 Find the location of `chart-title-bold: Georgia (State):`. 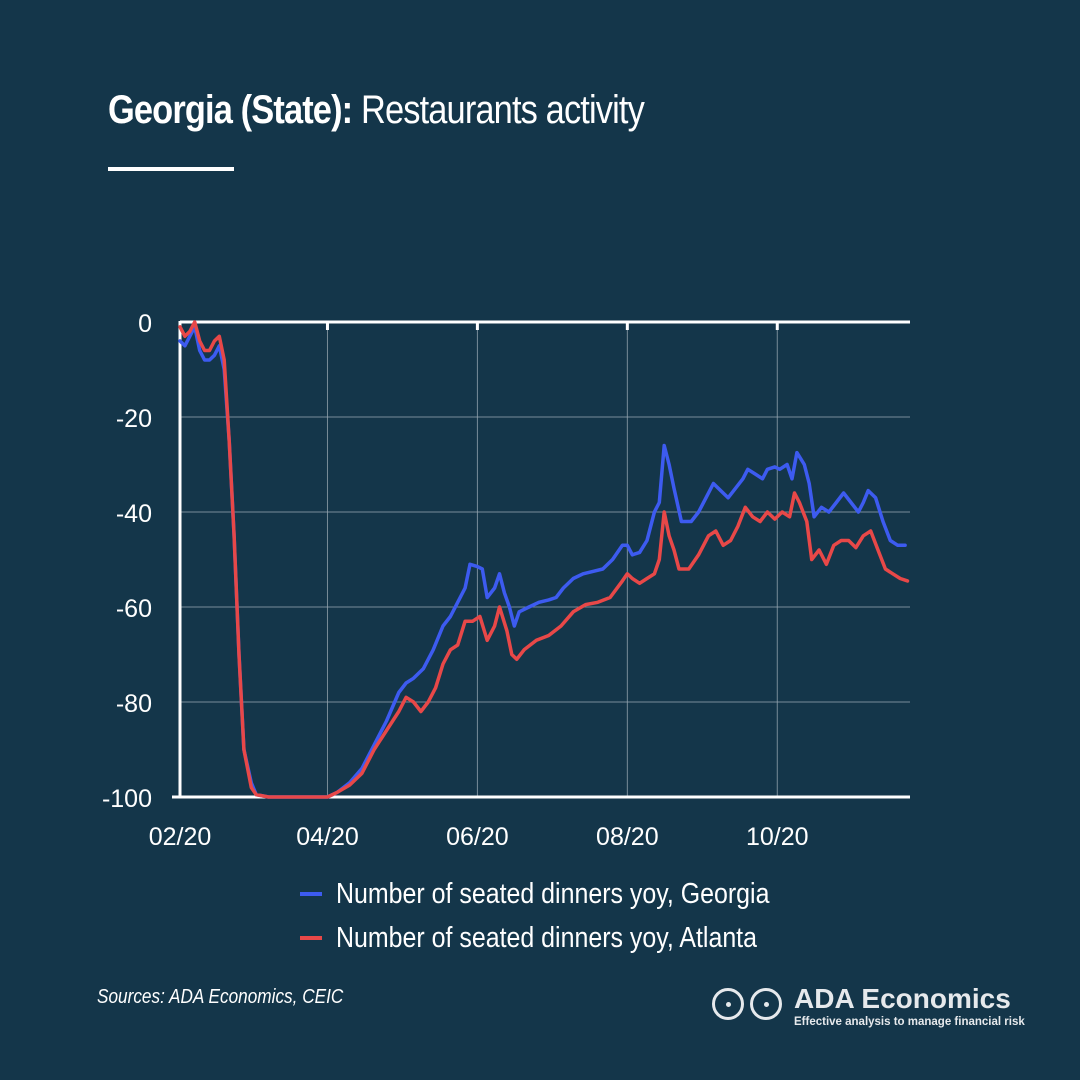

chart-title-bold: Georgia (State): is located at coordinates (230, 110).